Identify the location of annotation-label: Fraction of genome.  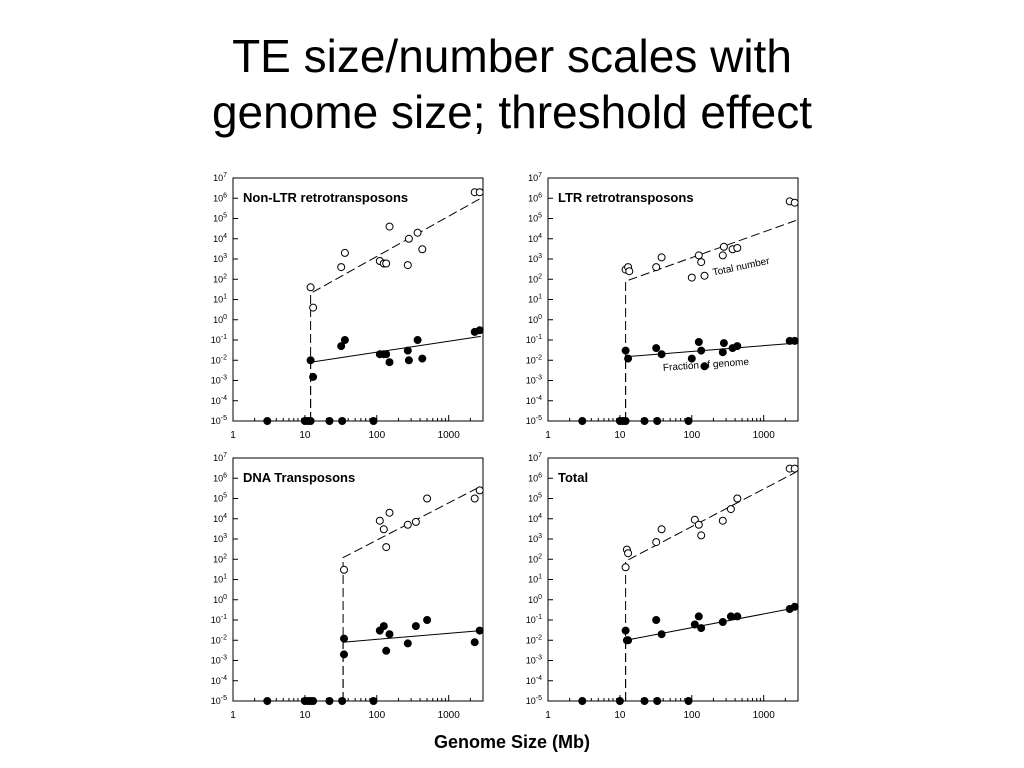
(706, 365).